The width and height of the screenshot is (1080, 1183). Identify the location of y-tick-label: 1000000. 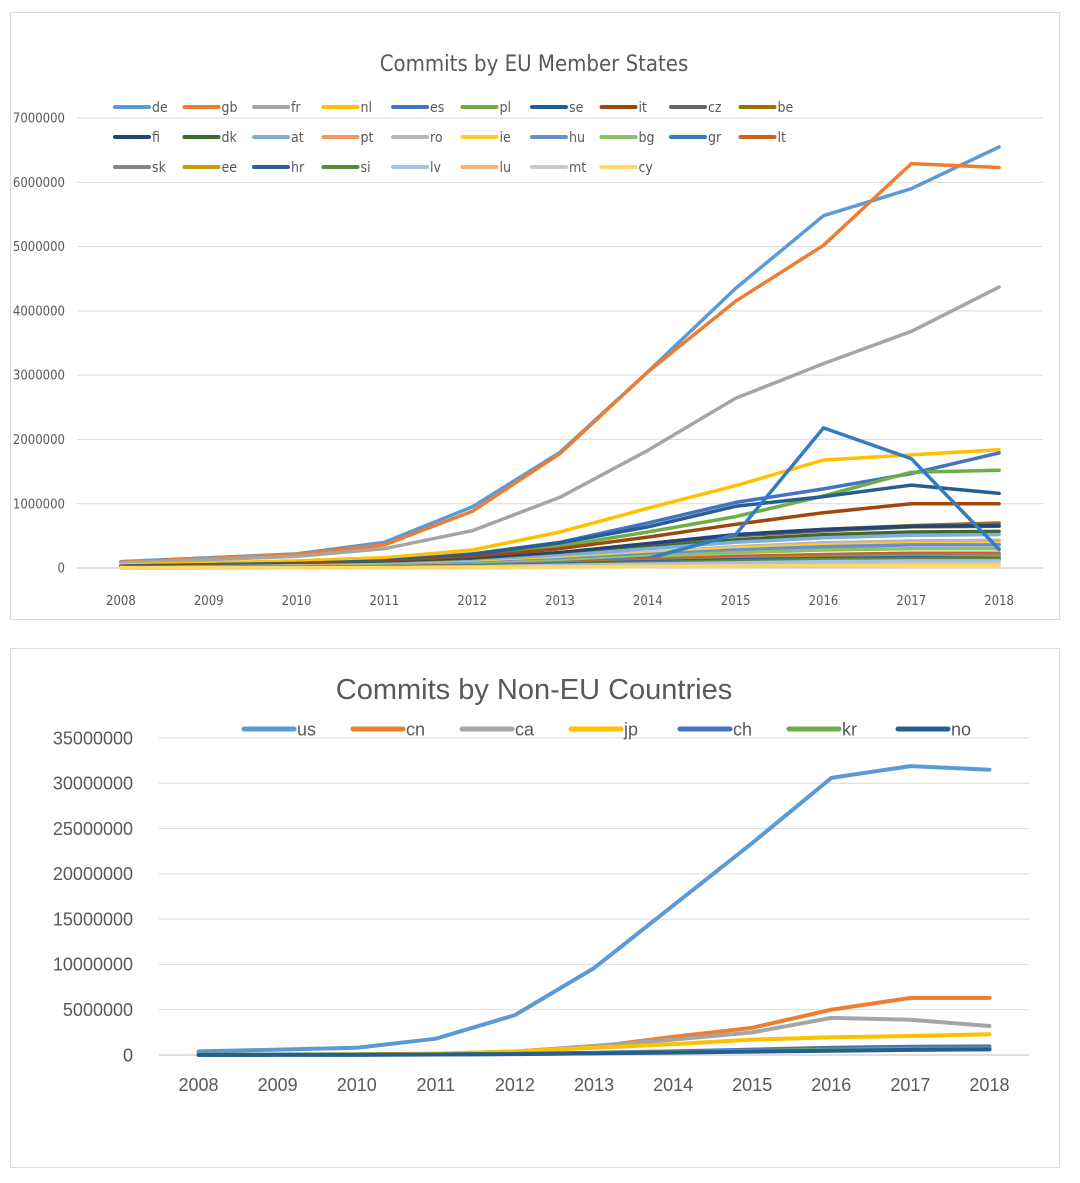
(39, 504).